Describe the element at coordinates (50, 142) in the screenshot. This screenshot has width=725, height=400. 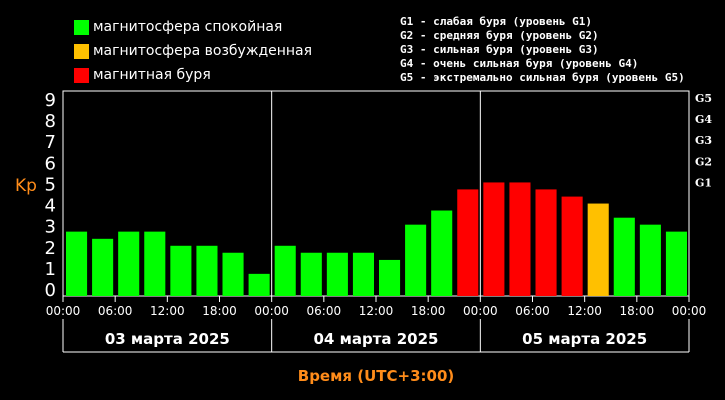
I see `y-tick-label: 7` at that location.